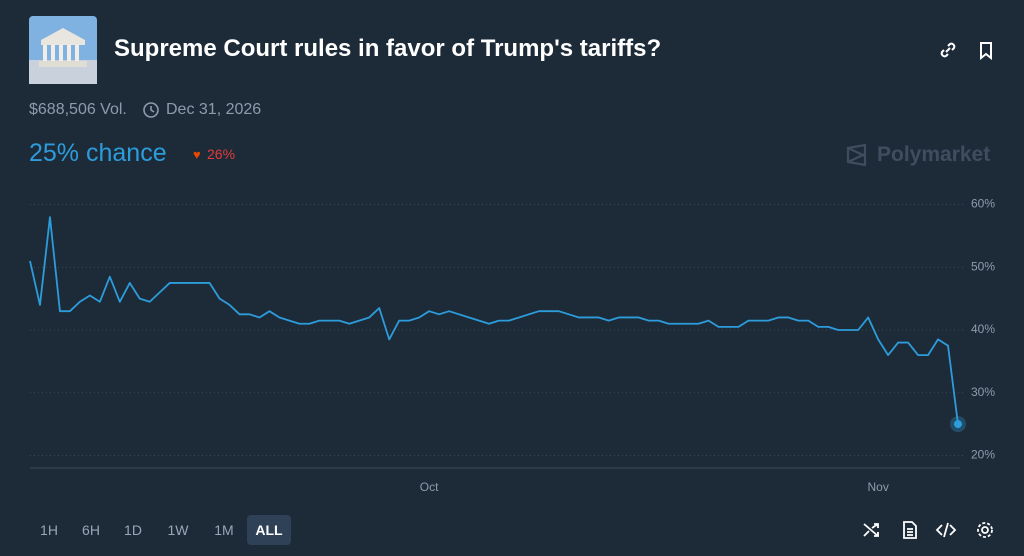 This screenshot has width=1024, height=556. Describe the element at coordinates (983, 455) in the screenshot. I see `y-tick-label: 20%` at that location.